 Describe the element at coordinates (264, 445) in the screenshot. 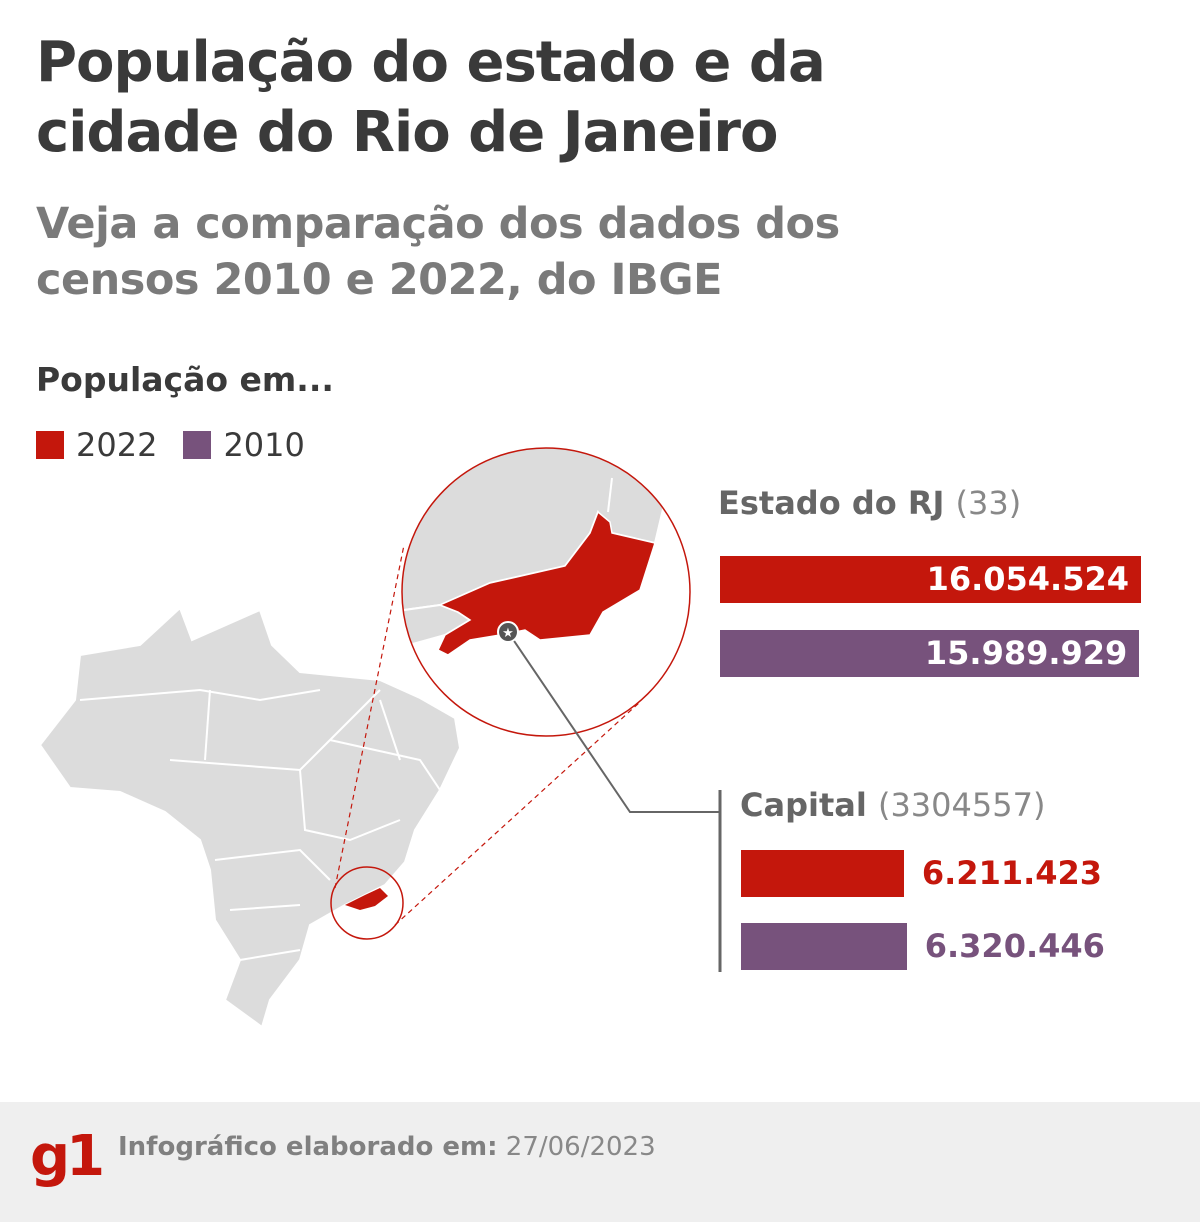

I see `legend-label: 2010` at that location.